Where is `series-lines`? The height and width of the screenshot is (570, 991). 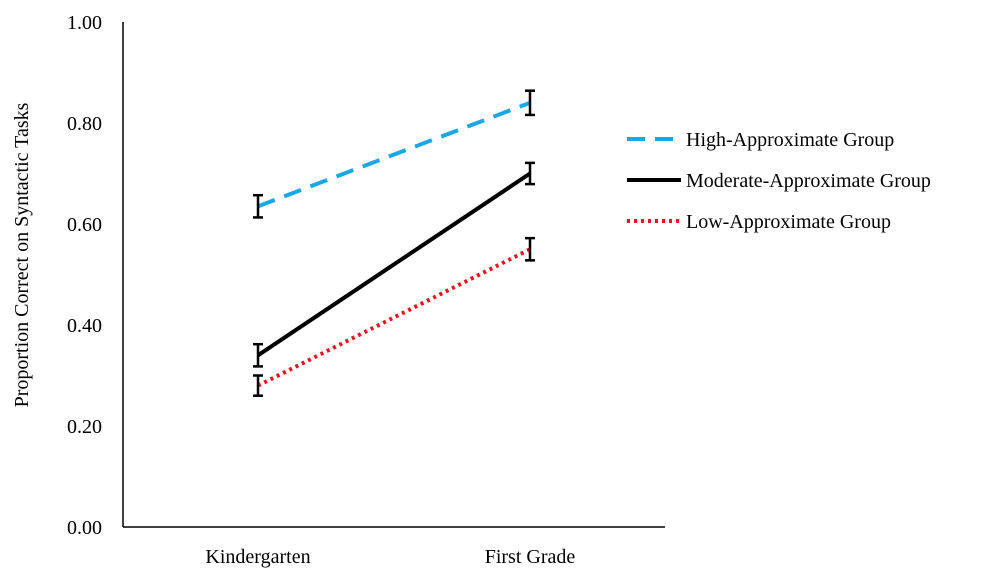 series-lines is located at coordinates (394, 244).